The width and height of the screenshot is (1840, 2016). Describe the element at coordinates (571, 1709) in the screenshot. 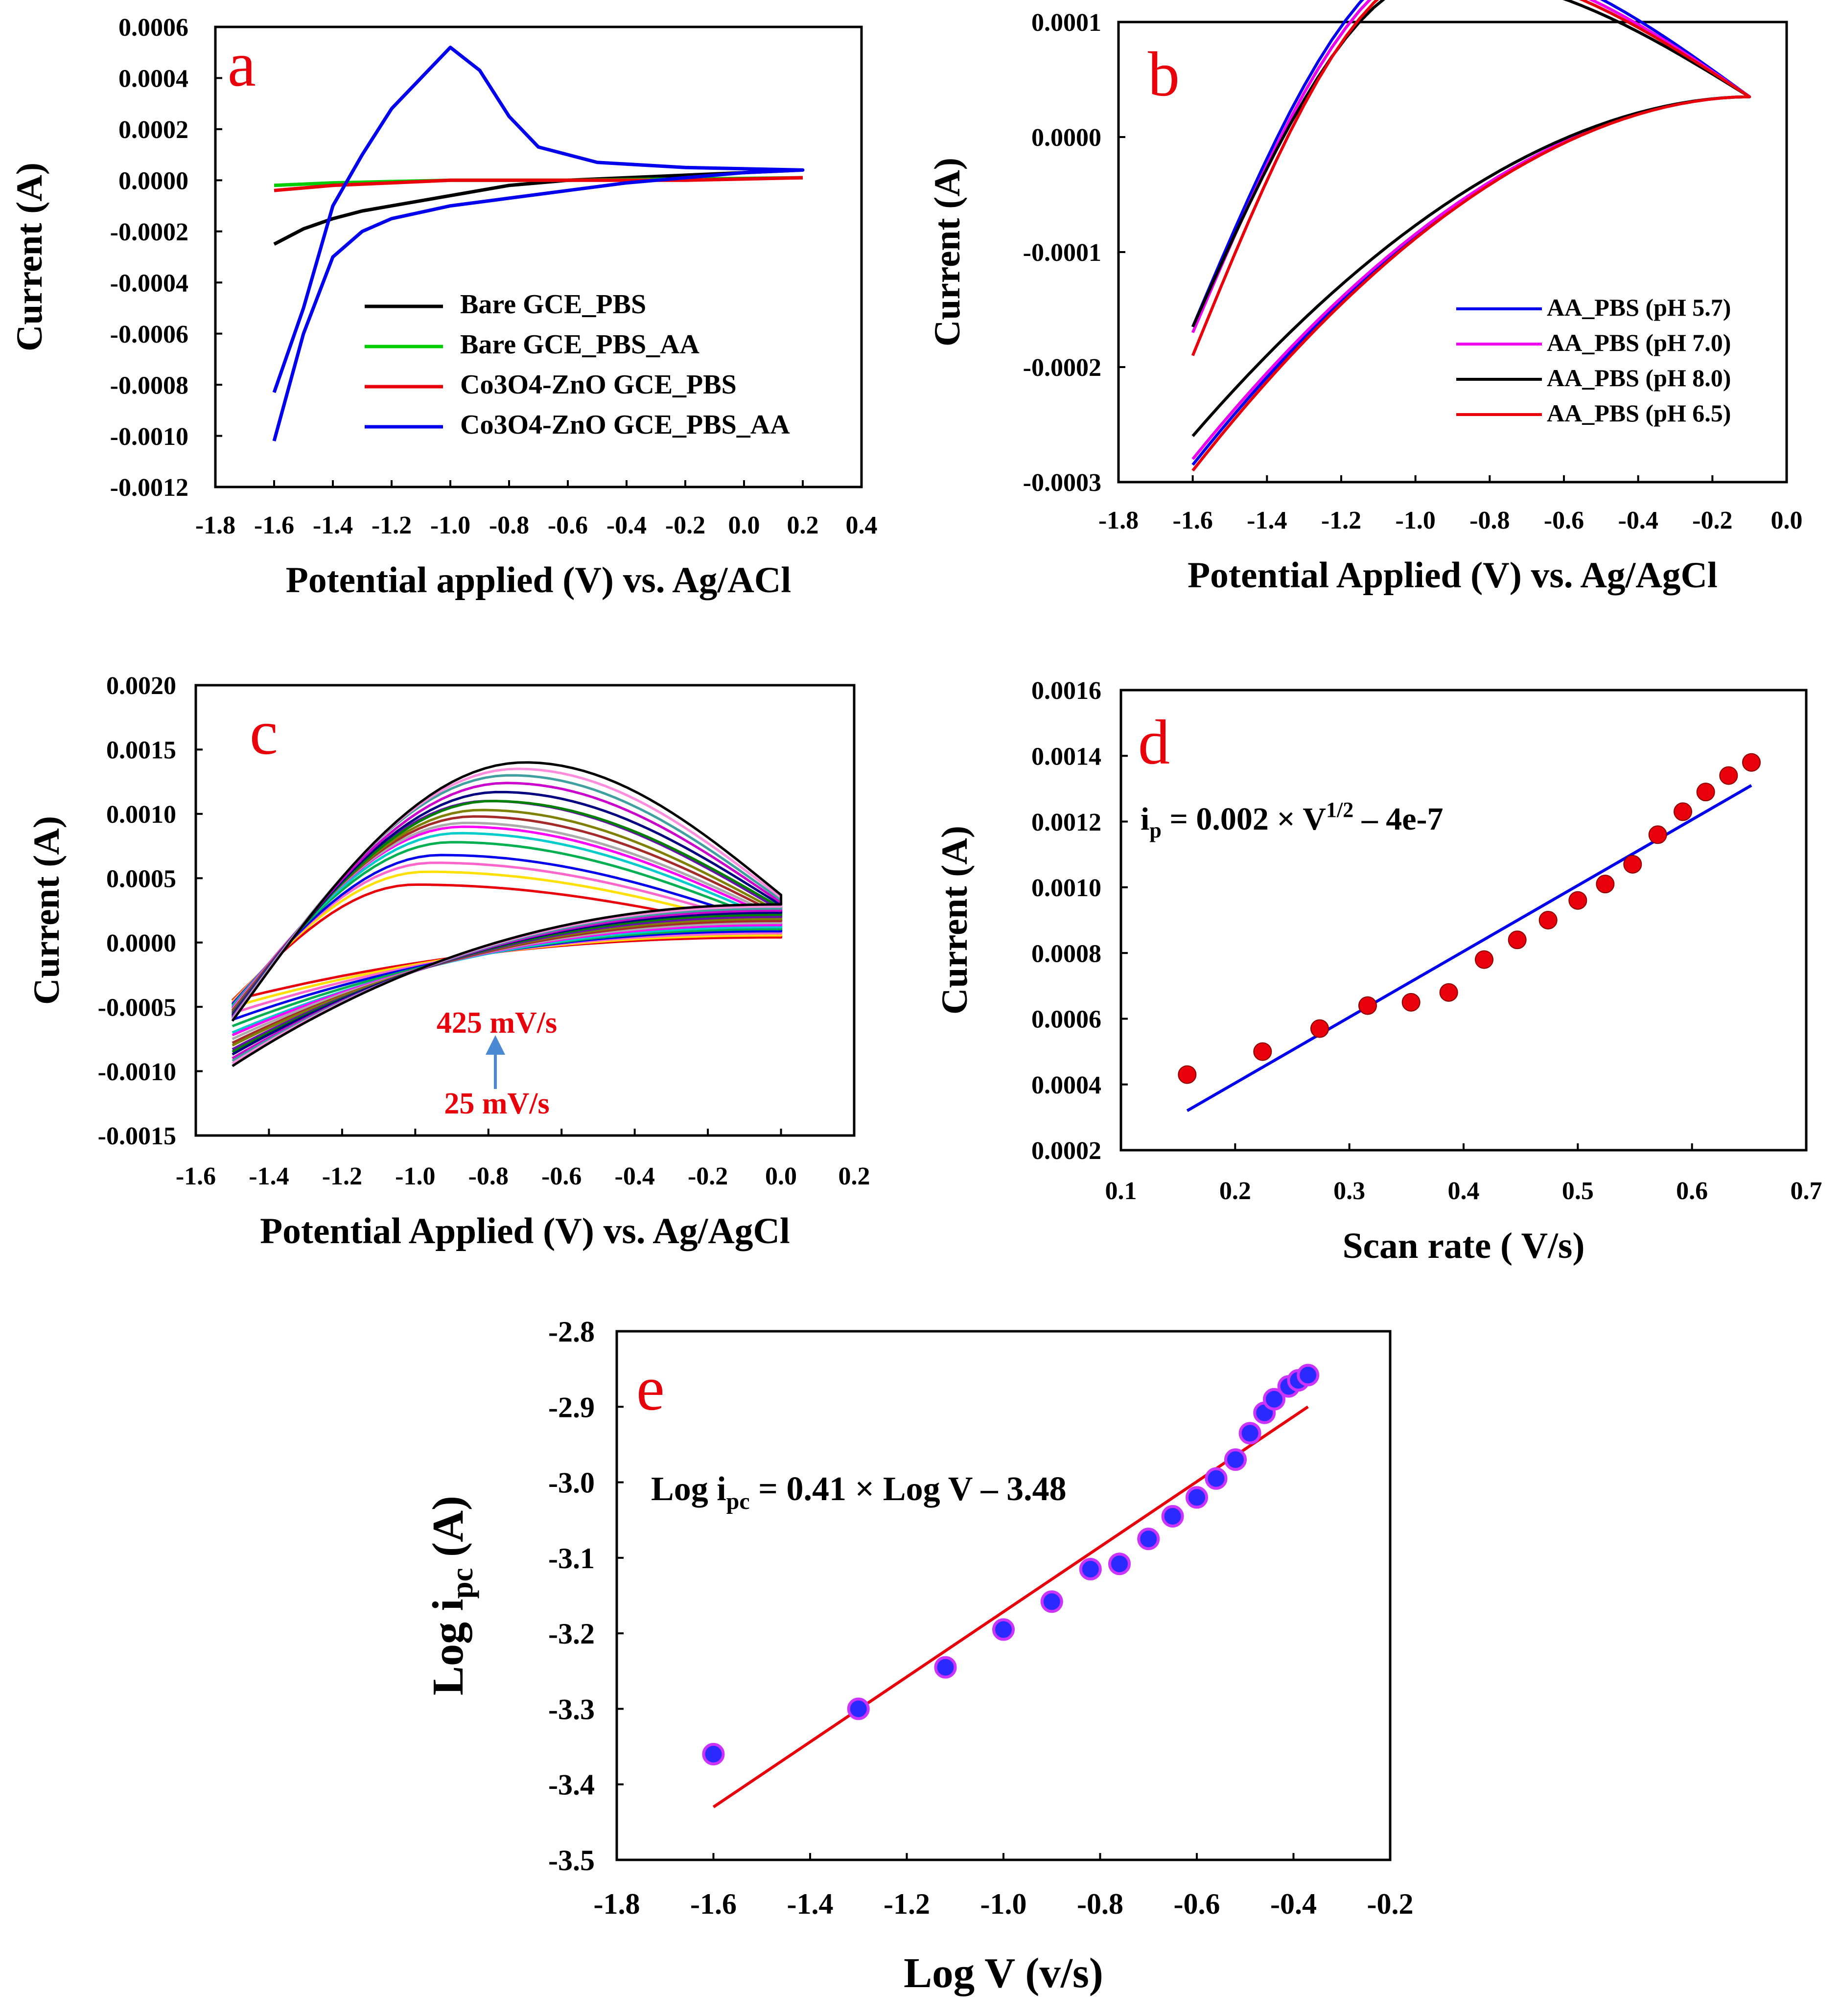

I see `y-tick-label: -3.3` at that location.